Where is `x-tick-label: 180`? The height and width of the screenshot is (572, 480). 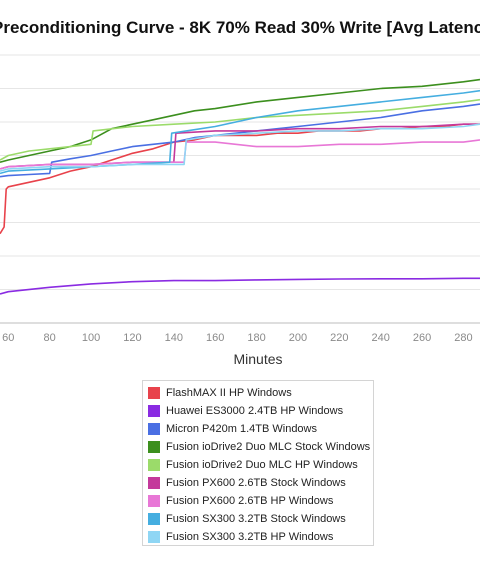
x-tick-label: 180 is located at coordinates (256, 338).